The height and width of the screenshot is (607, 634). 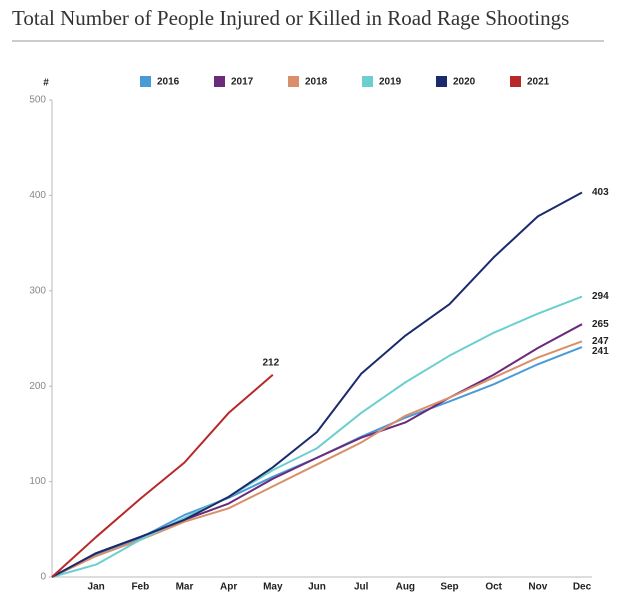 I want to click on legend-label: 2016, so click(x=168, y=82).